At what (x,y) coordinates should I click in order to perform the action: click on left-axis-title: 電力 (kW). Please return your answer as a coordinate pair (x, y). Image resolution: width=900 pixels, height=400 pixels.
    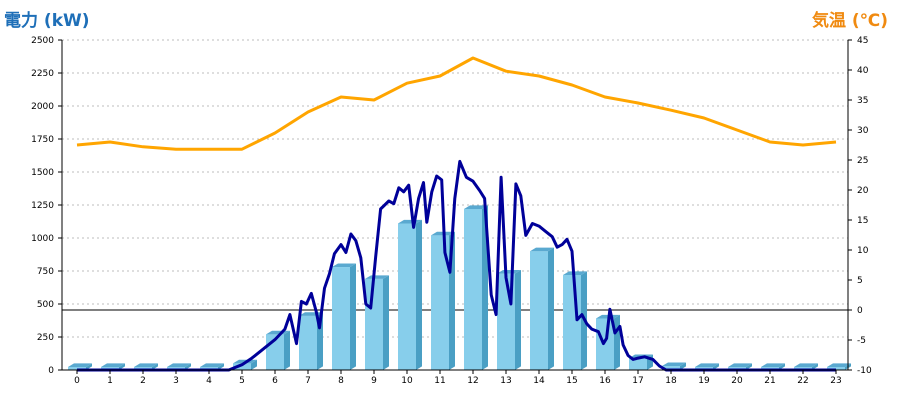
    Looking at the image, I should click on (47, 21).